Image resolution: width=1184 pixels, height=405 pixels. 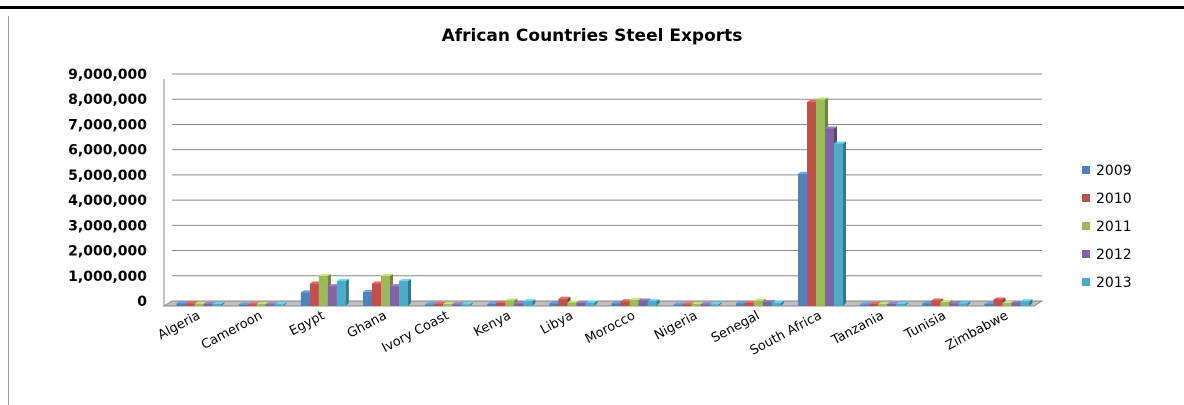 What do you see at coordinates (107, 151) in the screenshot?
I see `y-tick-label: 6,000,000` at bounding box center [107, 151].